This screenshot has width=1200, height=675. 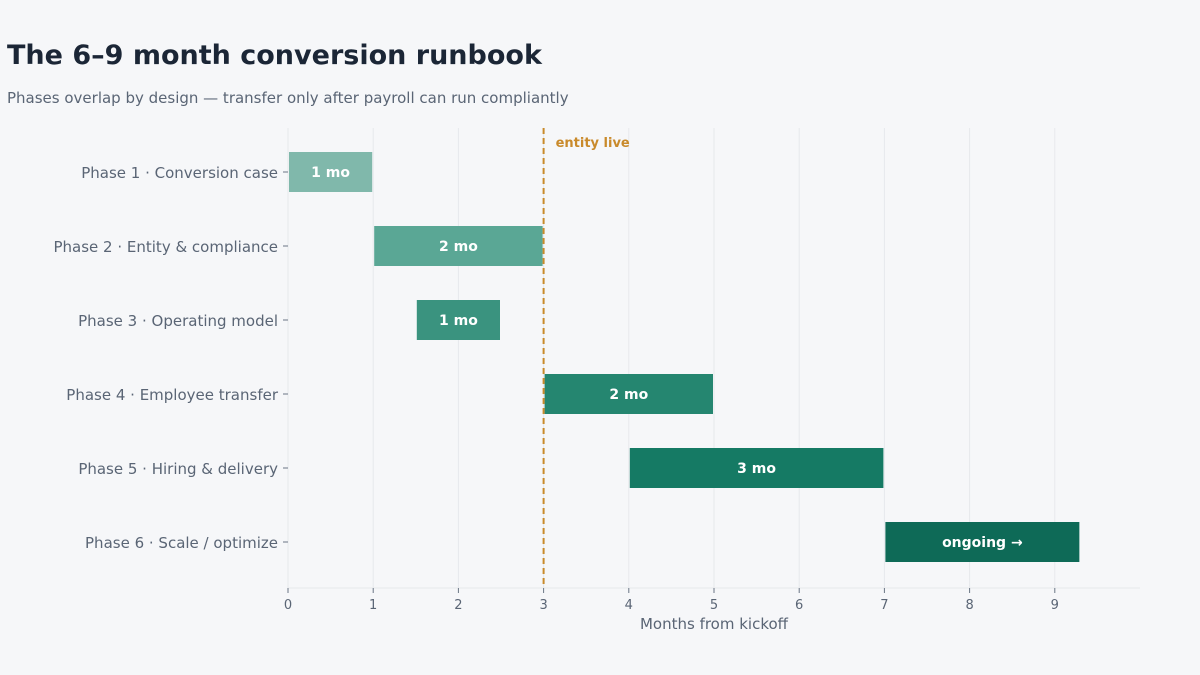 I want to click on x-tick-label: 9, so click(x=1055, y=605).